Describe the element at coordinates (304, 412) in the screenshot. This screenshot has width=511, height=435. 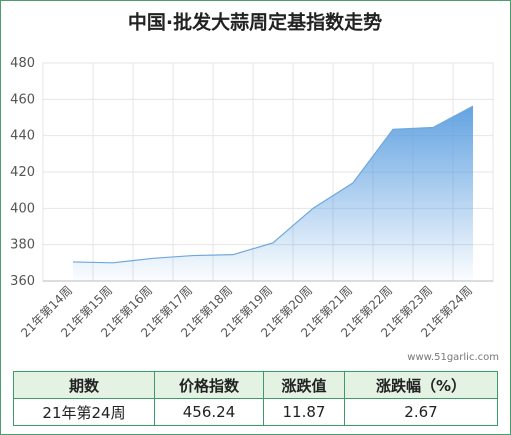
I see `cell: 11.87` at that location.